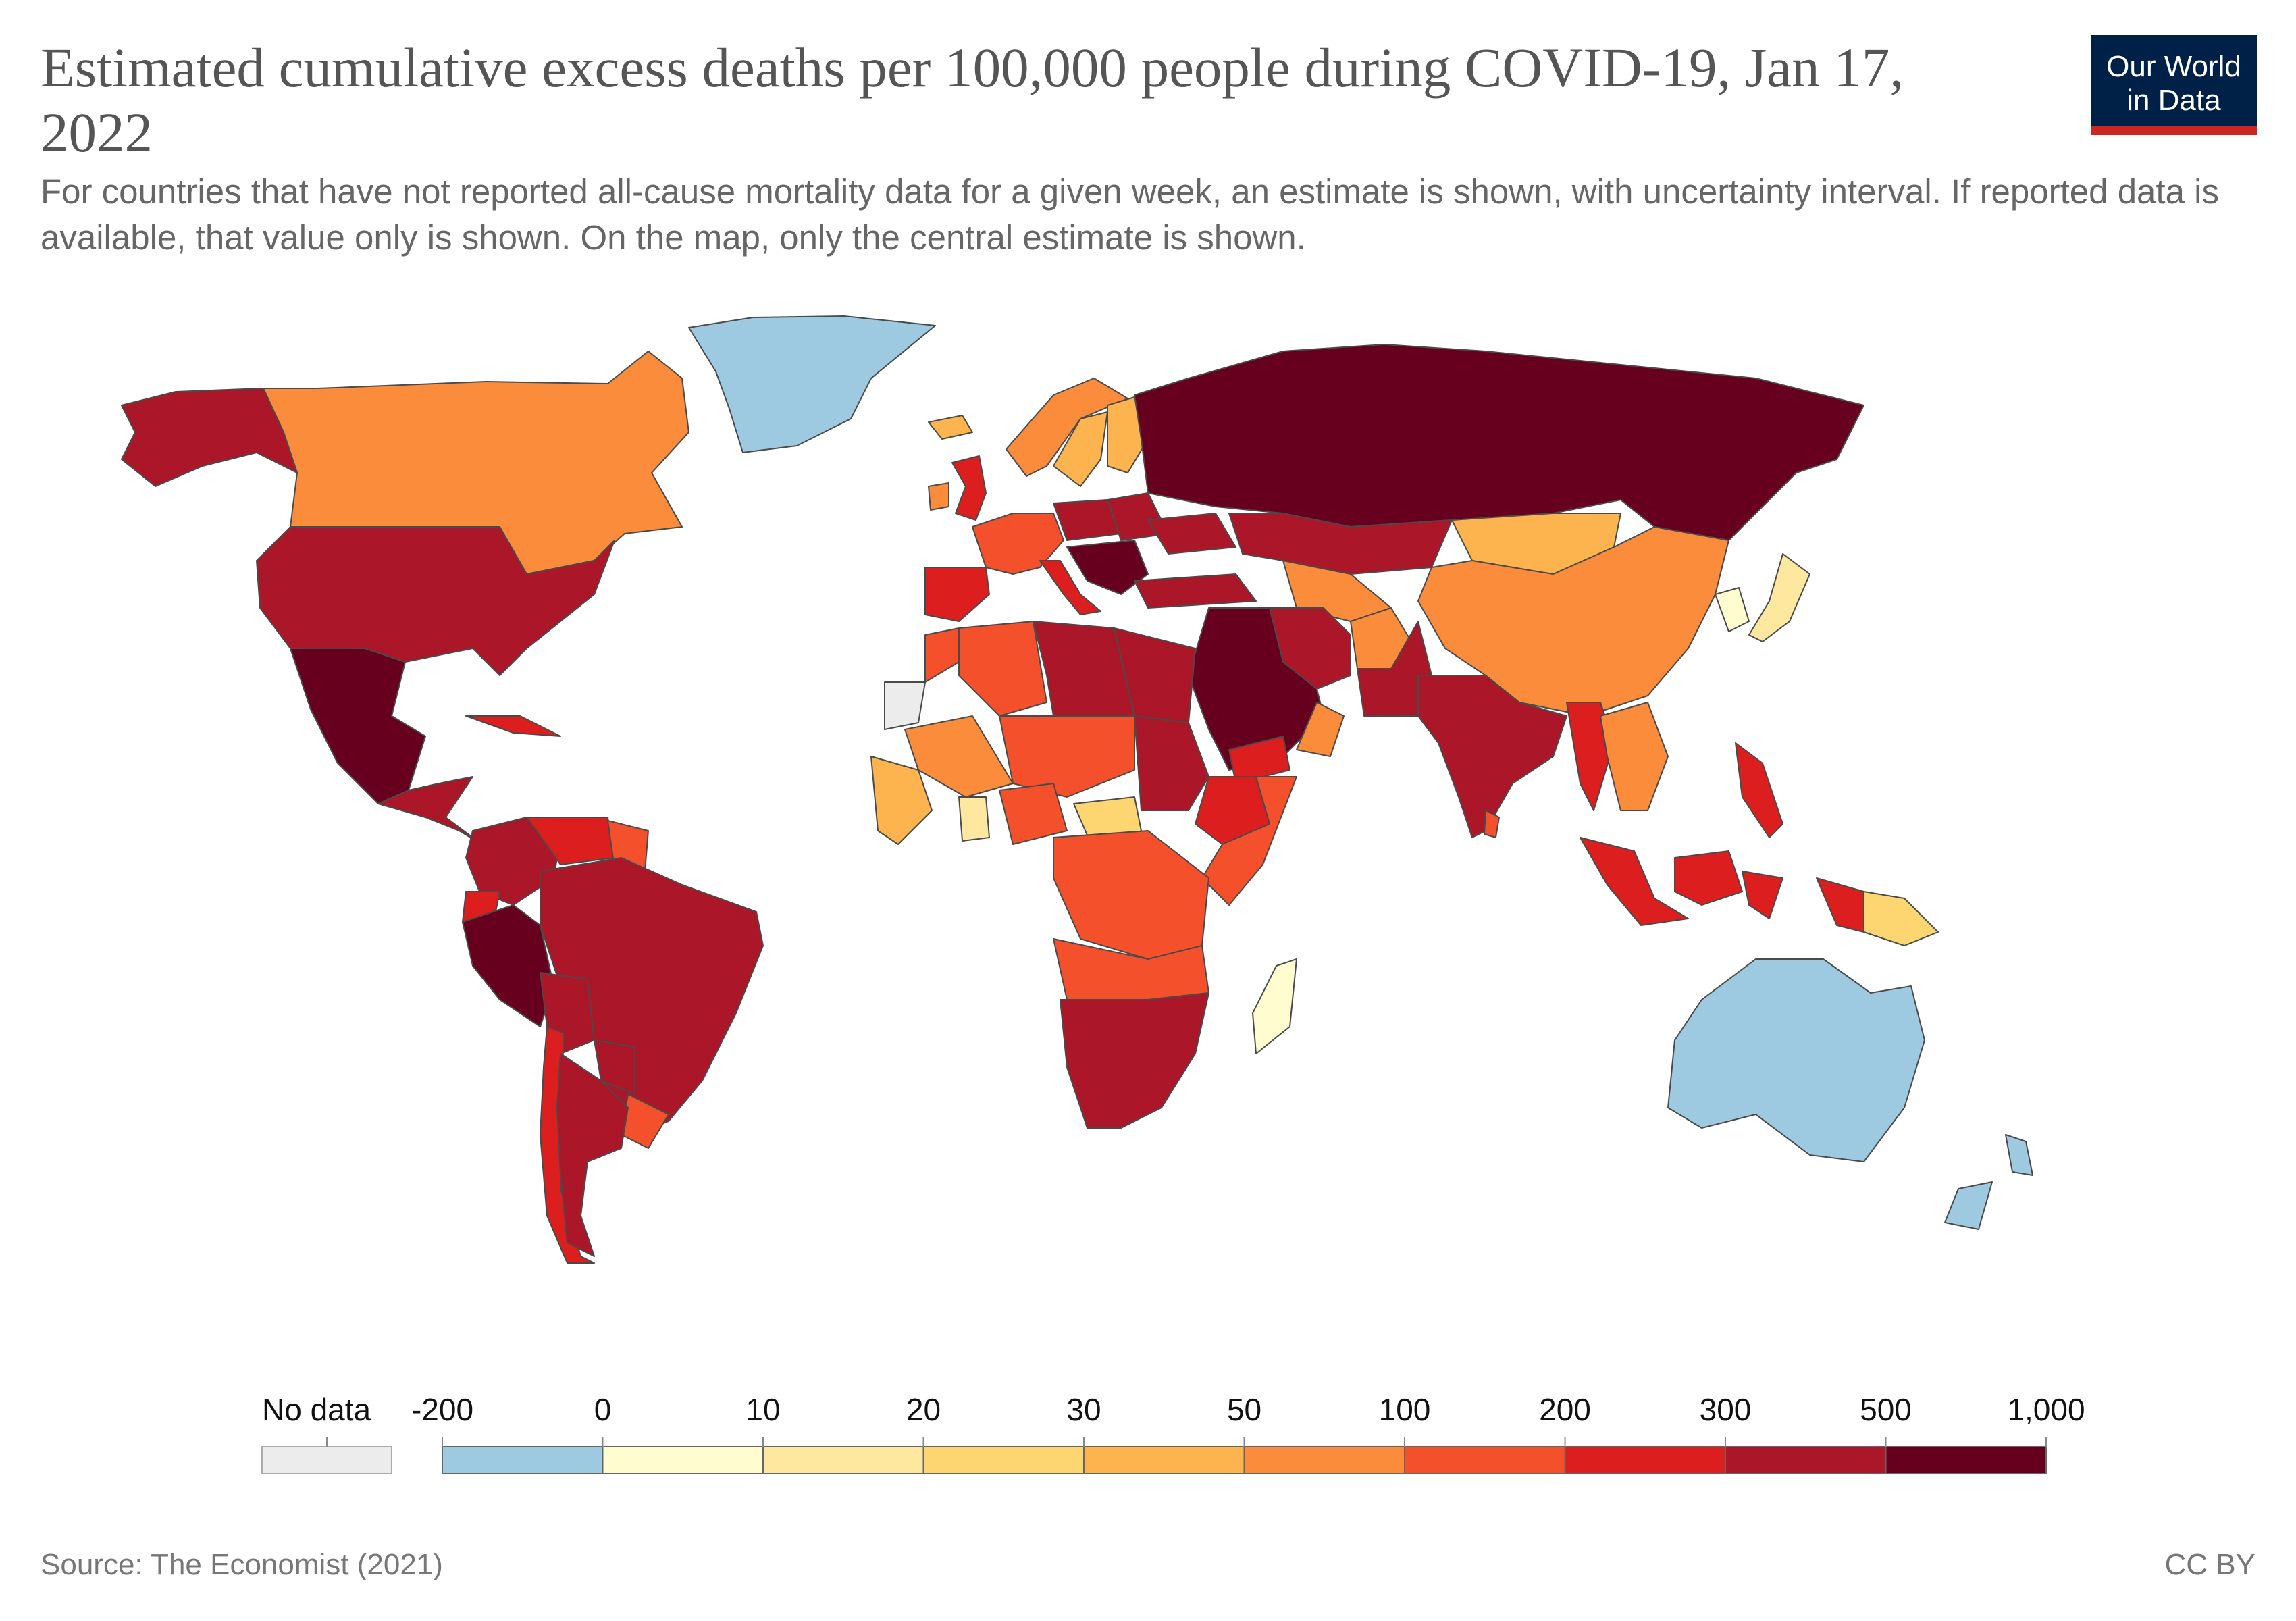 Image resolution: width=2296 pixels, height=1621 pixels. I want to click on country-india, so click(1492, 756).